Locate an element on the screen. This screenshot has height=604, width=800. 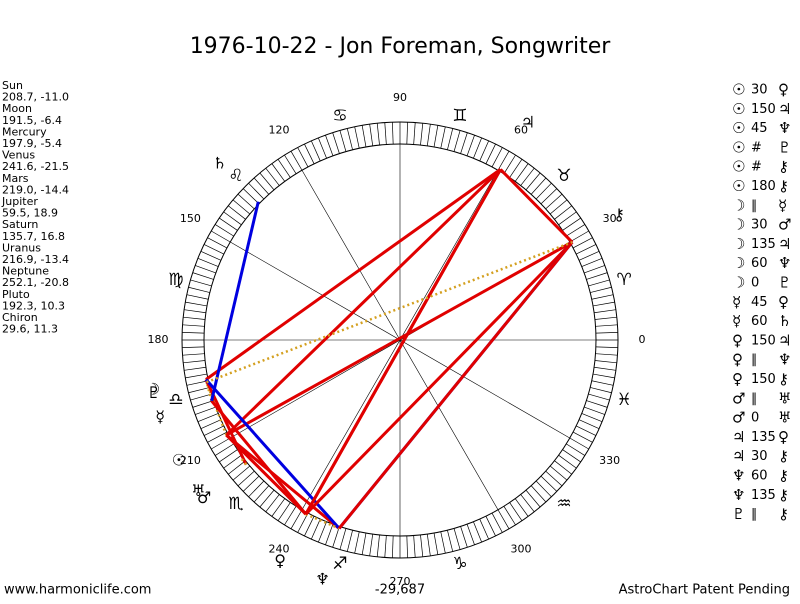
aspect-a: ♃ is located at coordinates (738, 437).